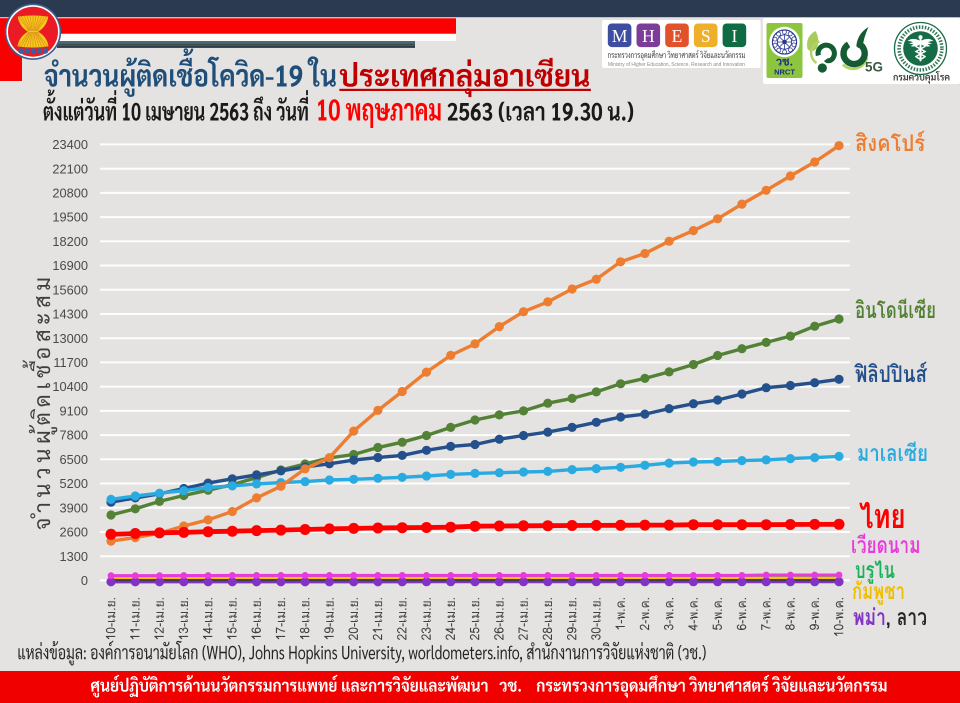  I want to click on svg-text: 14300, so click(70, 314).